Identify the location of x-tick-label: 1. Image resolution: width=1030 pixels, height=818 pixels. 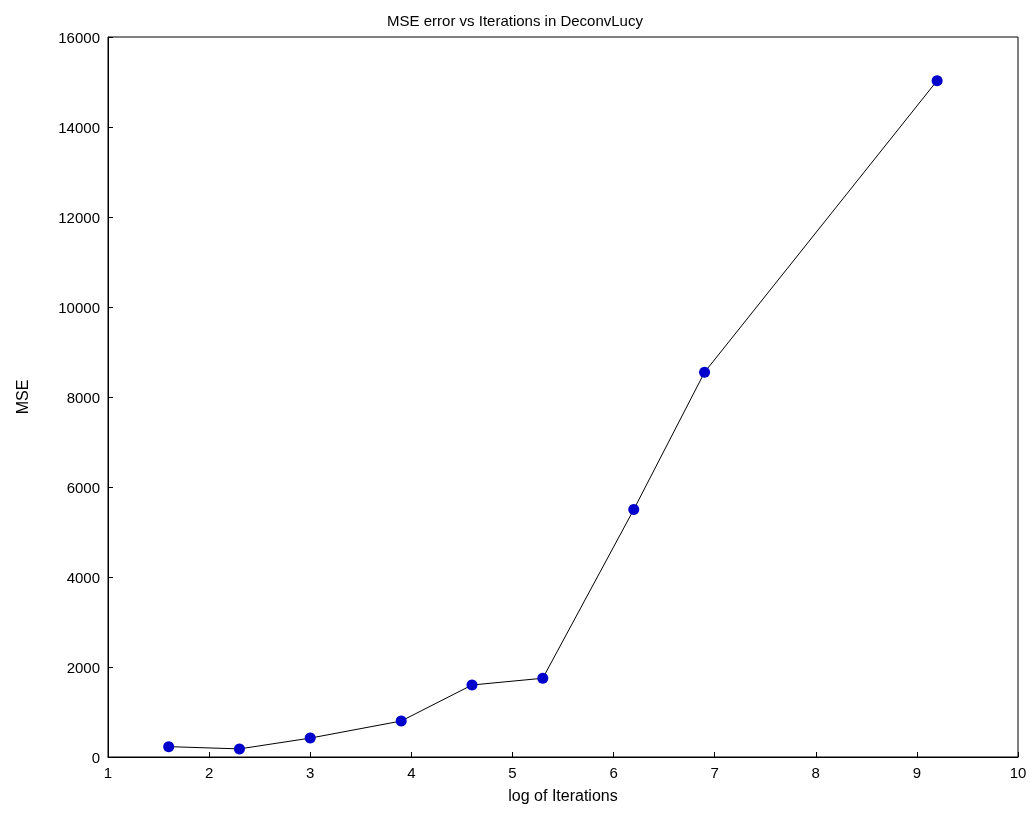
(108, 772).